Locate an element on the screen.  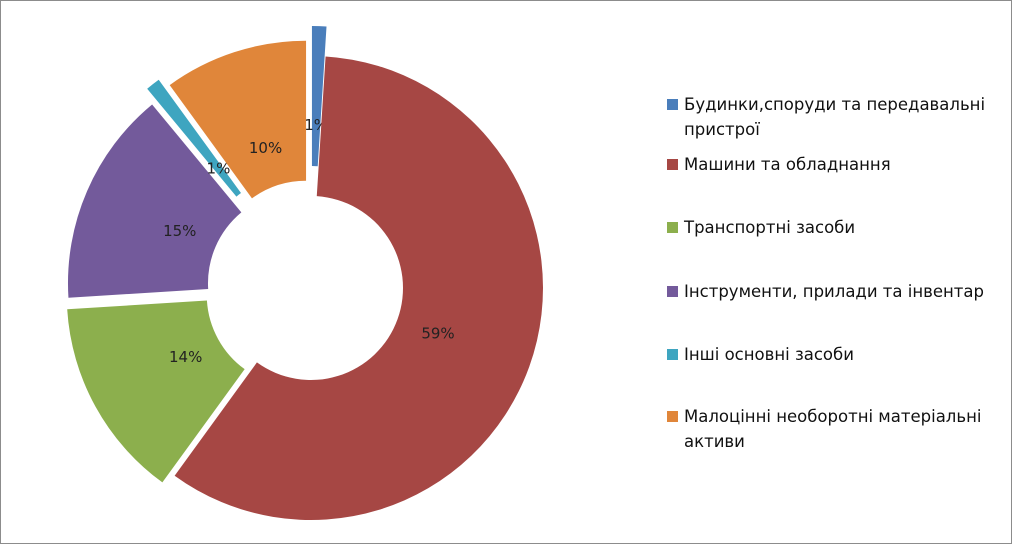
legend-item: Інші основні засоби is located at coordinates (832, 354).